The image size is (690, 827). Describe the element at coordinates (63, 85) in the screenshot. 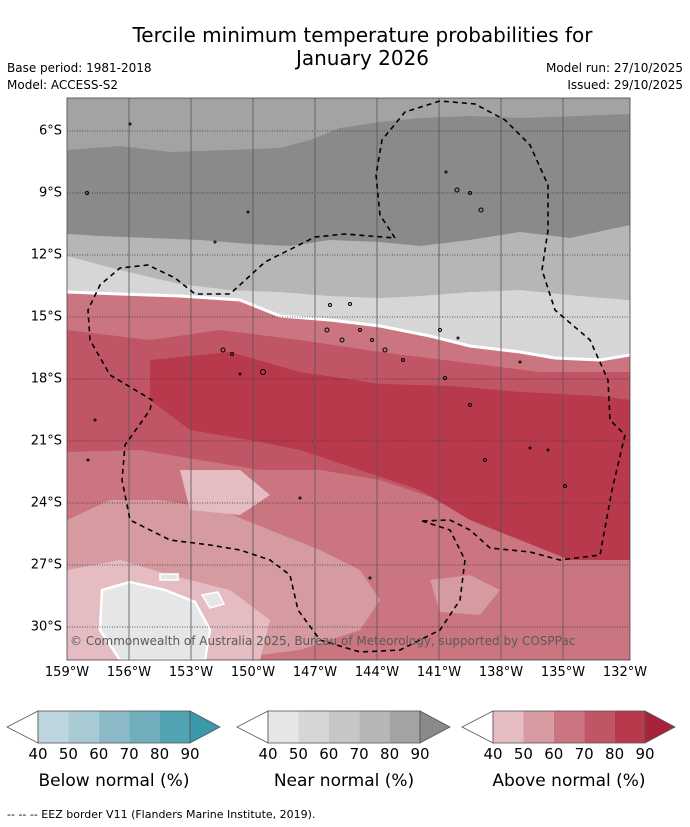

I see `model-name: Model: ACCESS-S2` at that location.